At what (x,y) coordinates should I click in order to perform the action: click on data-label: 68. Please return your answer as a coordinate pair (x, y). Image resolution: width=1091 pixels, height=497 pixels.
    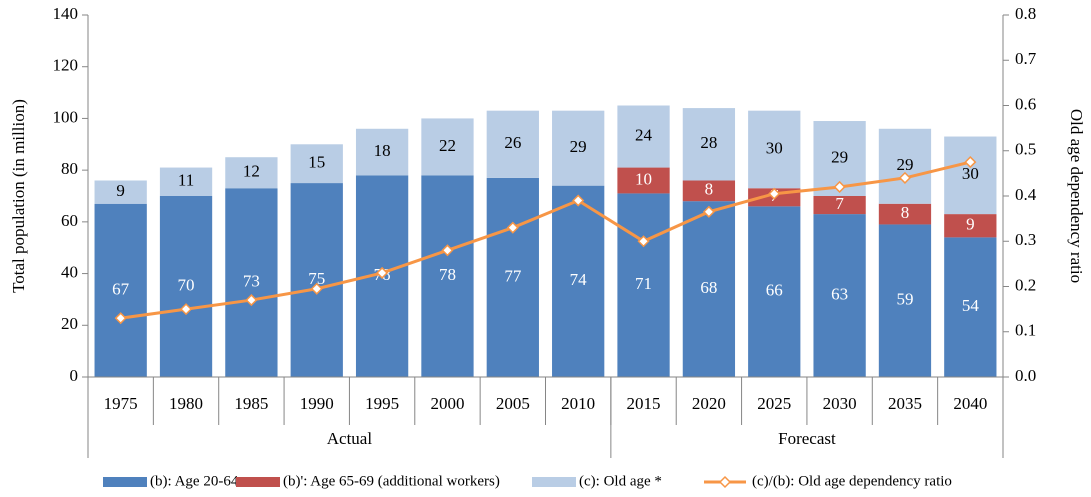
    Looking at the image, I should click on (708, 287).